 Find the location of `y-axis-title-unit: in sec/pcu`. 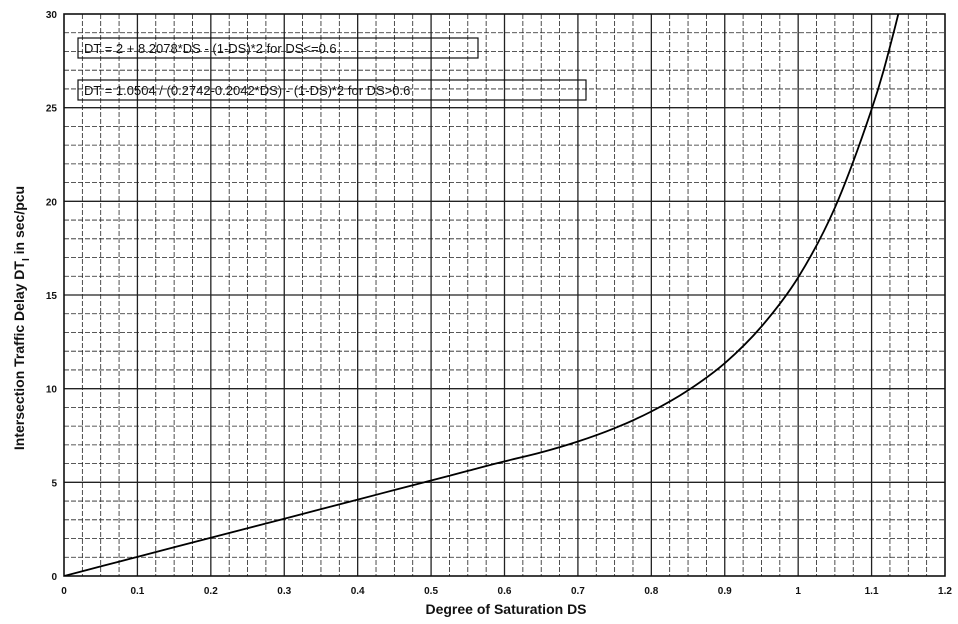

y-axis-title-unit: in sec/pcu is located at coordinates (19, 222).